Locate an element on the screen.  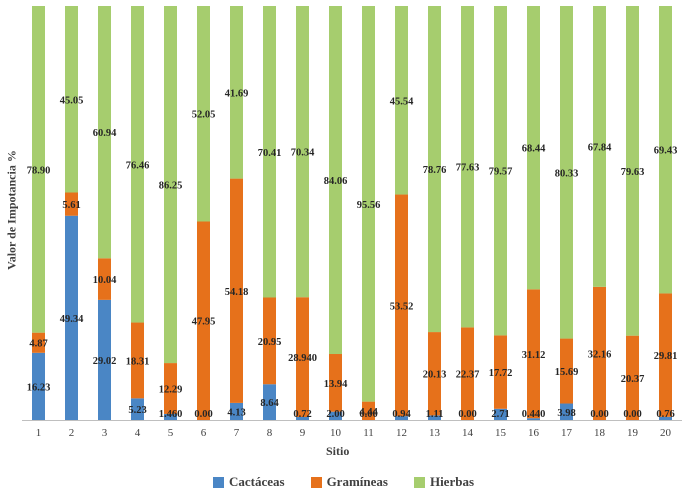
data-label-hierbas-4: 76.46 is located at coordinates (138, 165).